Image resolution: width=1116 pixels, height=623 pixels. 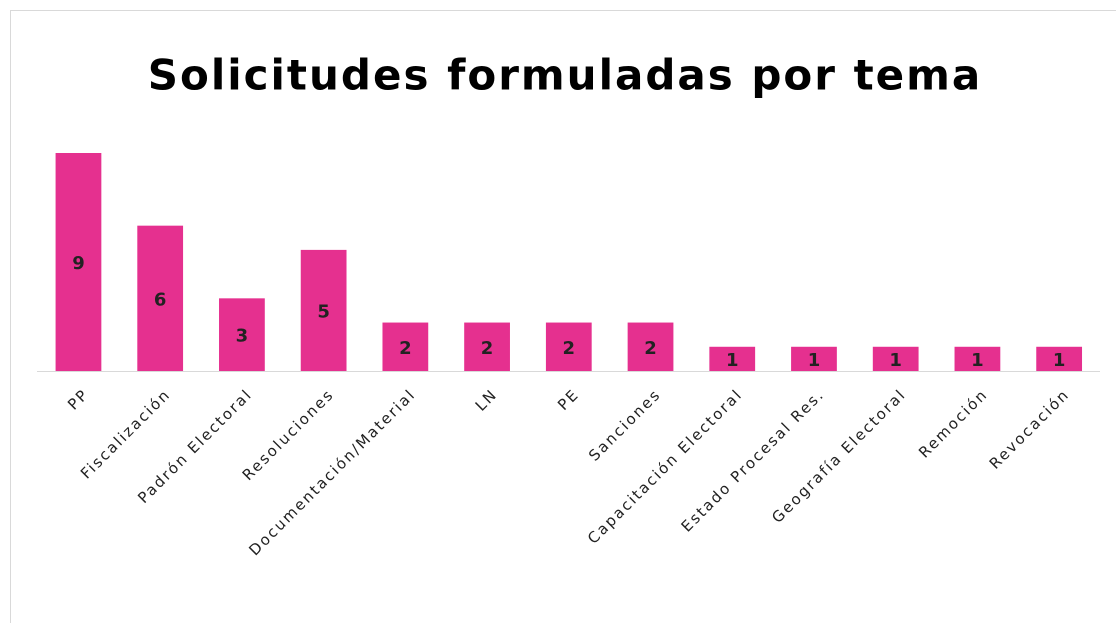 I want to click on chart-title: Solicitudes formuladas por tema, so click(x=565, y=75).